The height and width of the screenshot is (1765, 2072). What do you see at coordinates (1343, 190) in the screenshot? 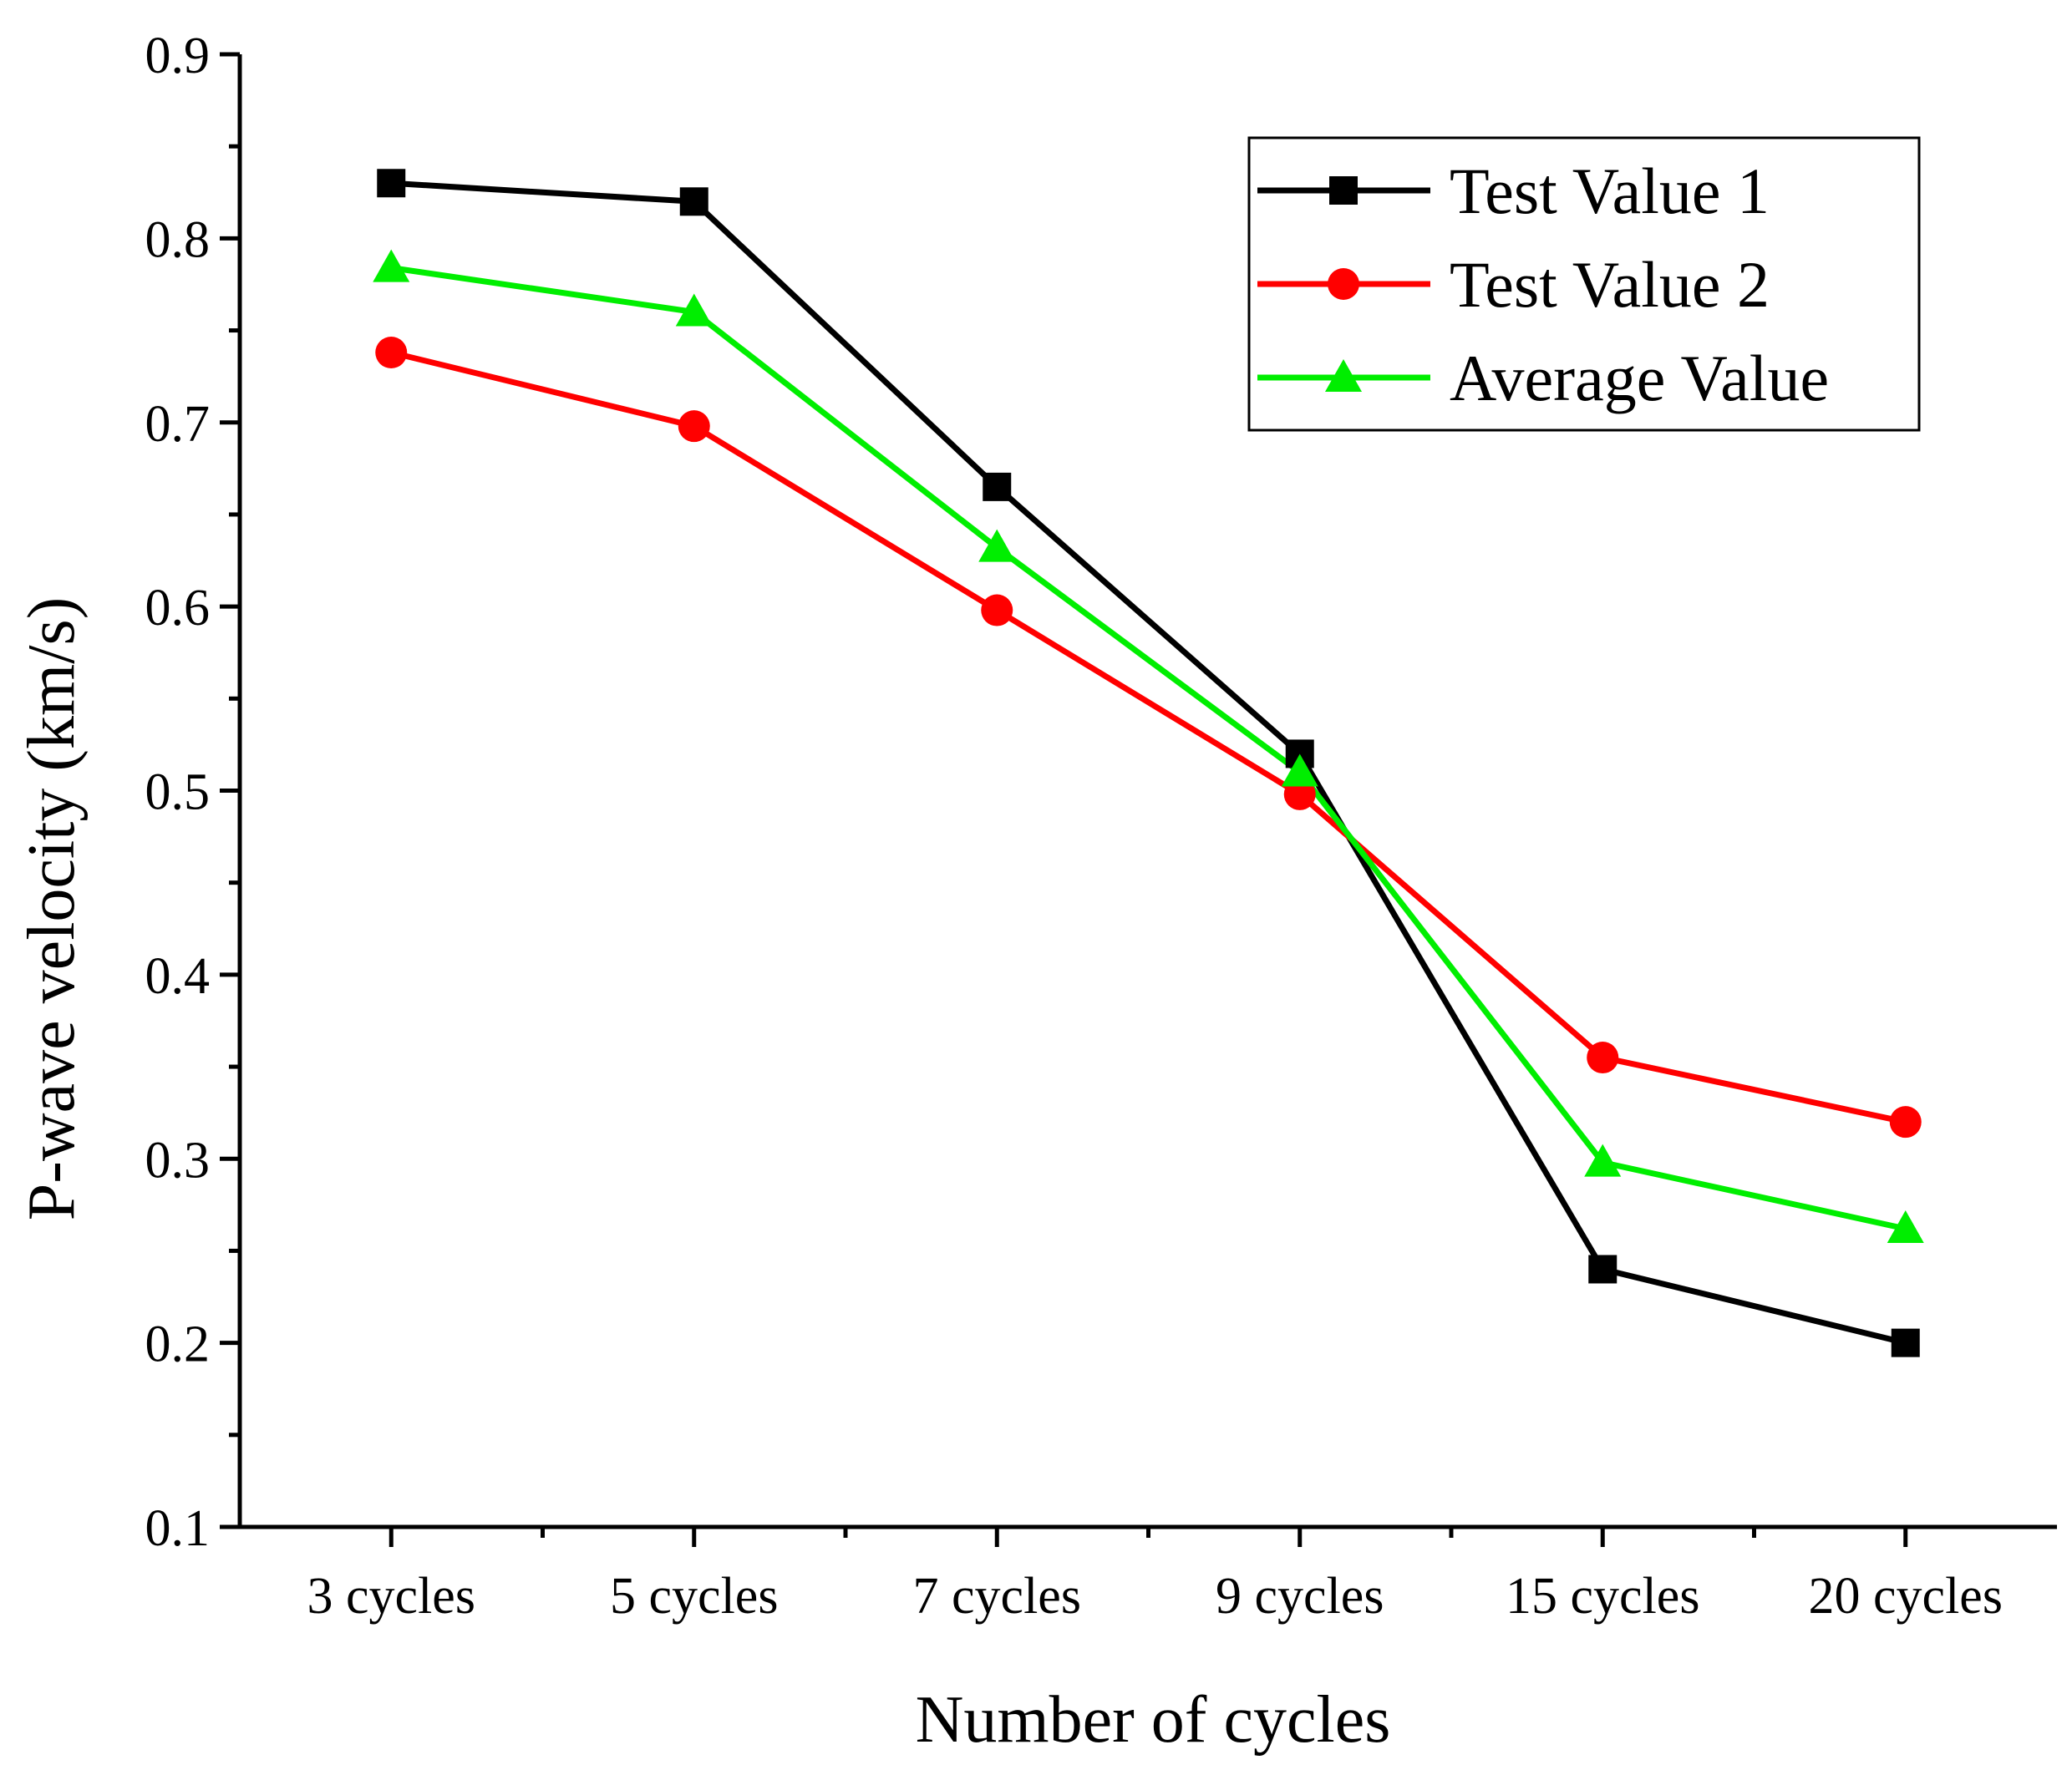
I see `legend-marker-square` at bounding box center [1343, 190].